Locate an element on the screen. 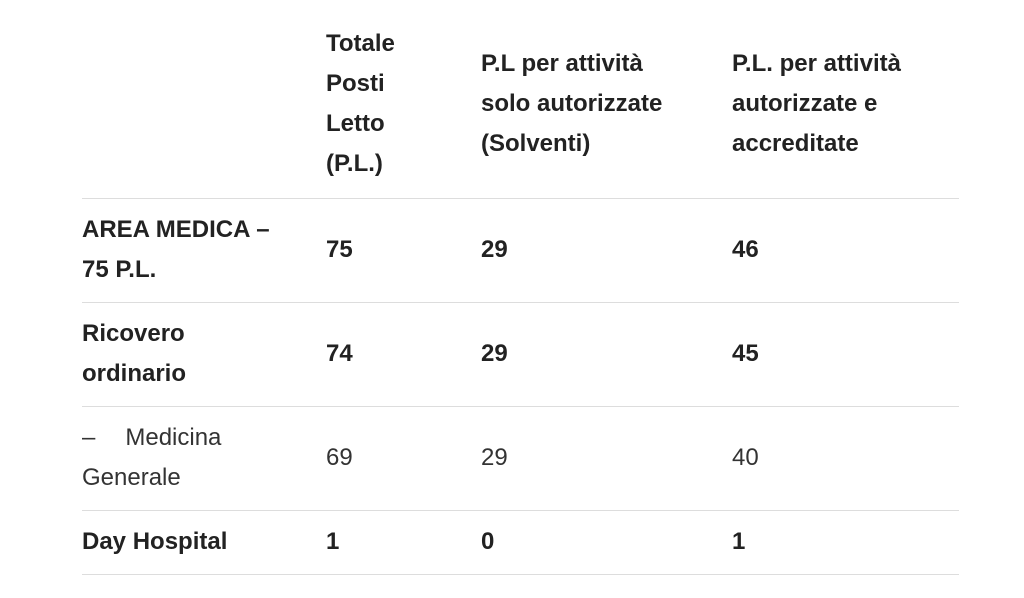  cell-accreditate: 1 is located at coordinates (845, 542).